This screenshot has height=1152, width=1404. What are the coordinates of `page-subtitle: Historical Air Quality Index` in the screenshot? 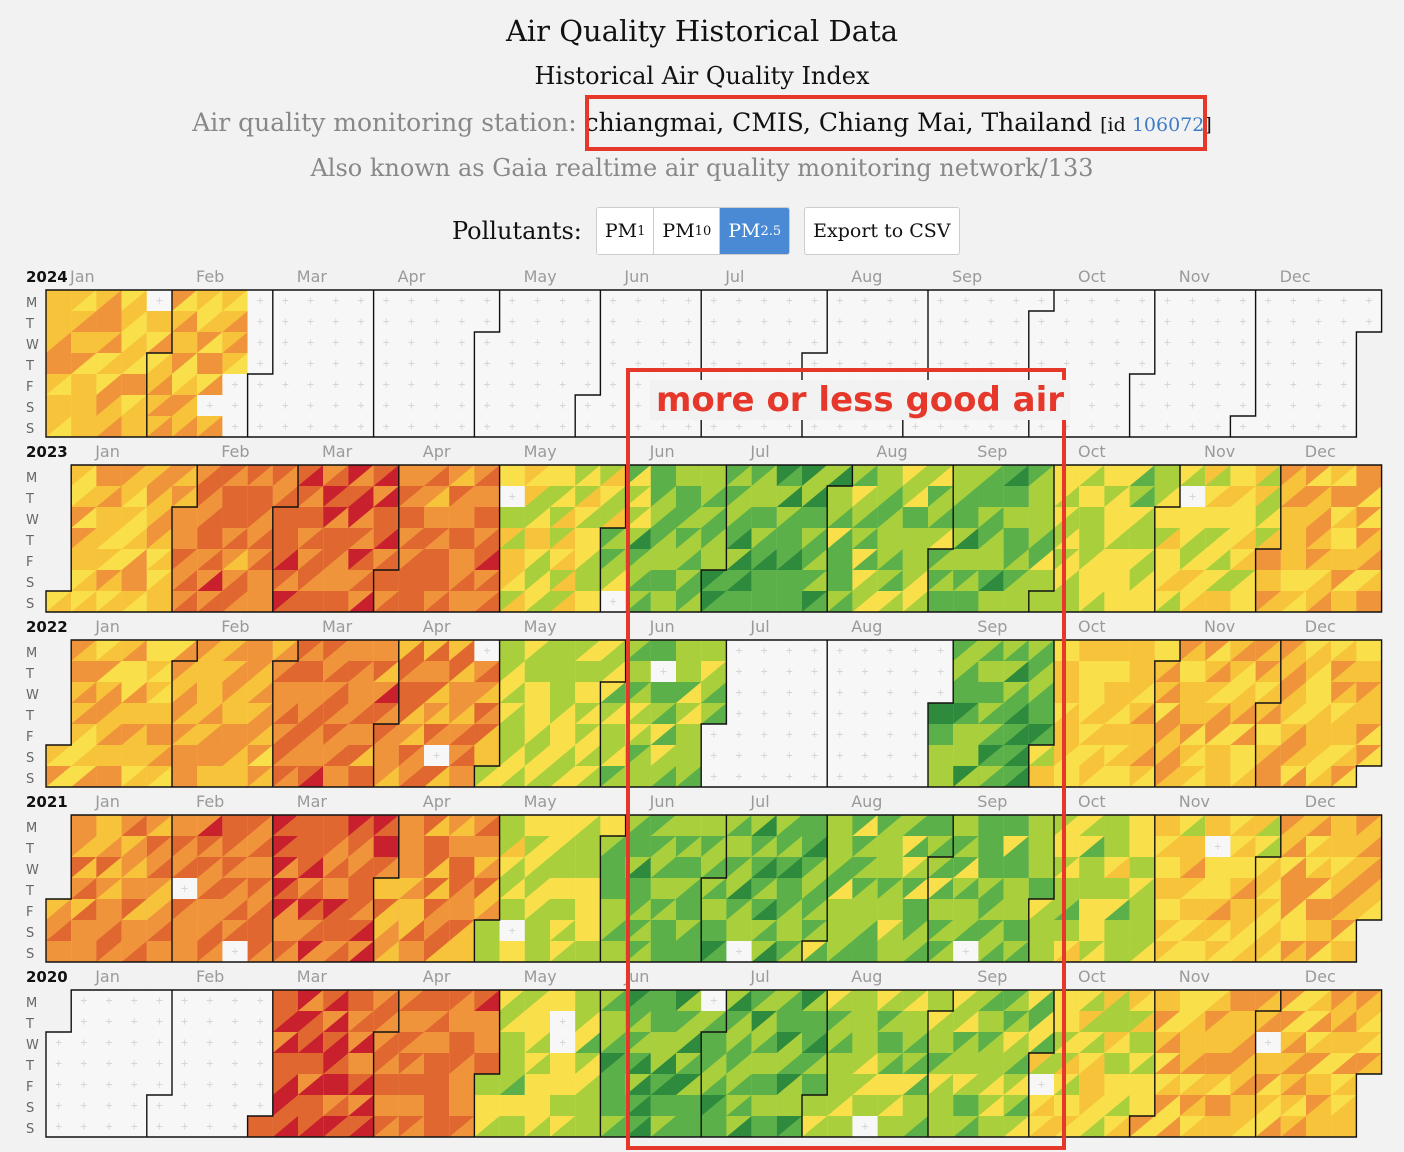 It's located at (702, 76).